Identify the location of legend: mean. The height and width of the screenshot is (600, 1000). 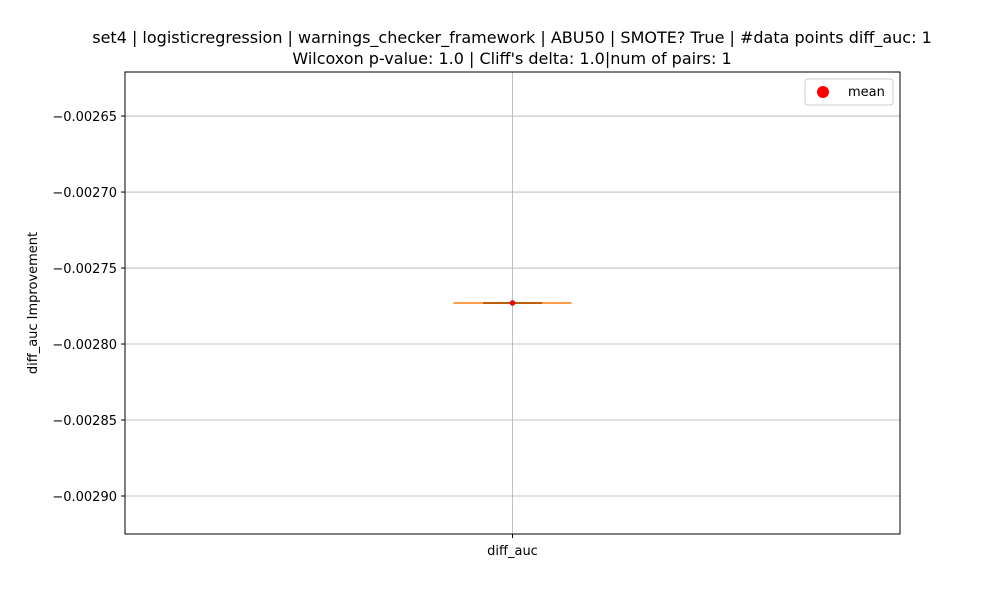
(849, 92).